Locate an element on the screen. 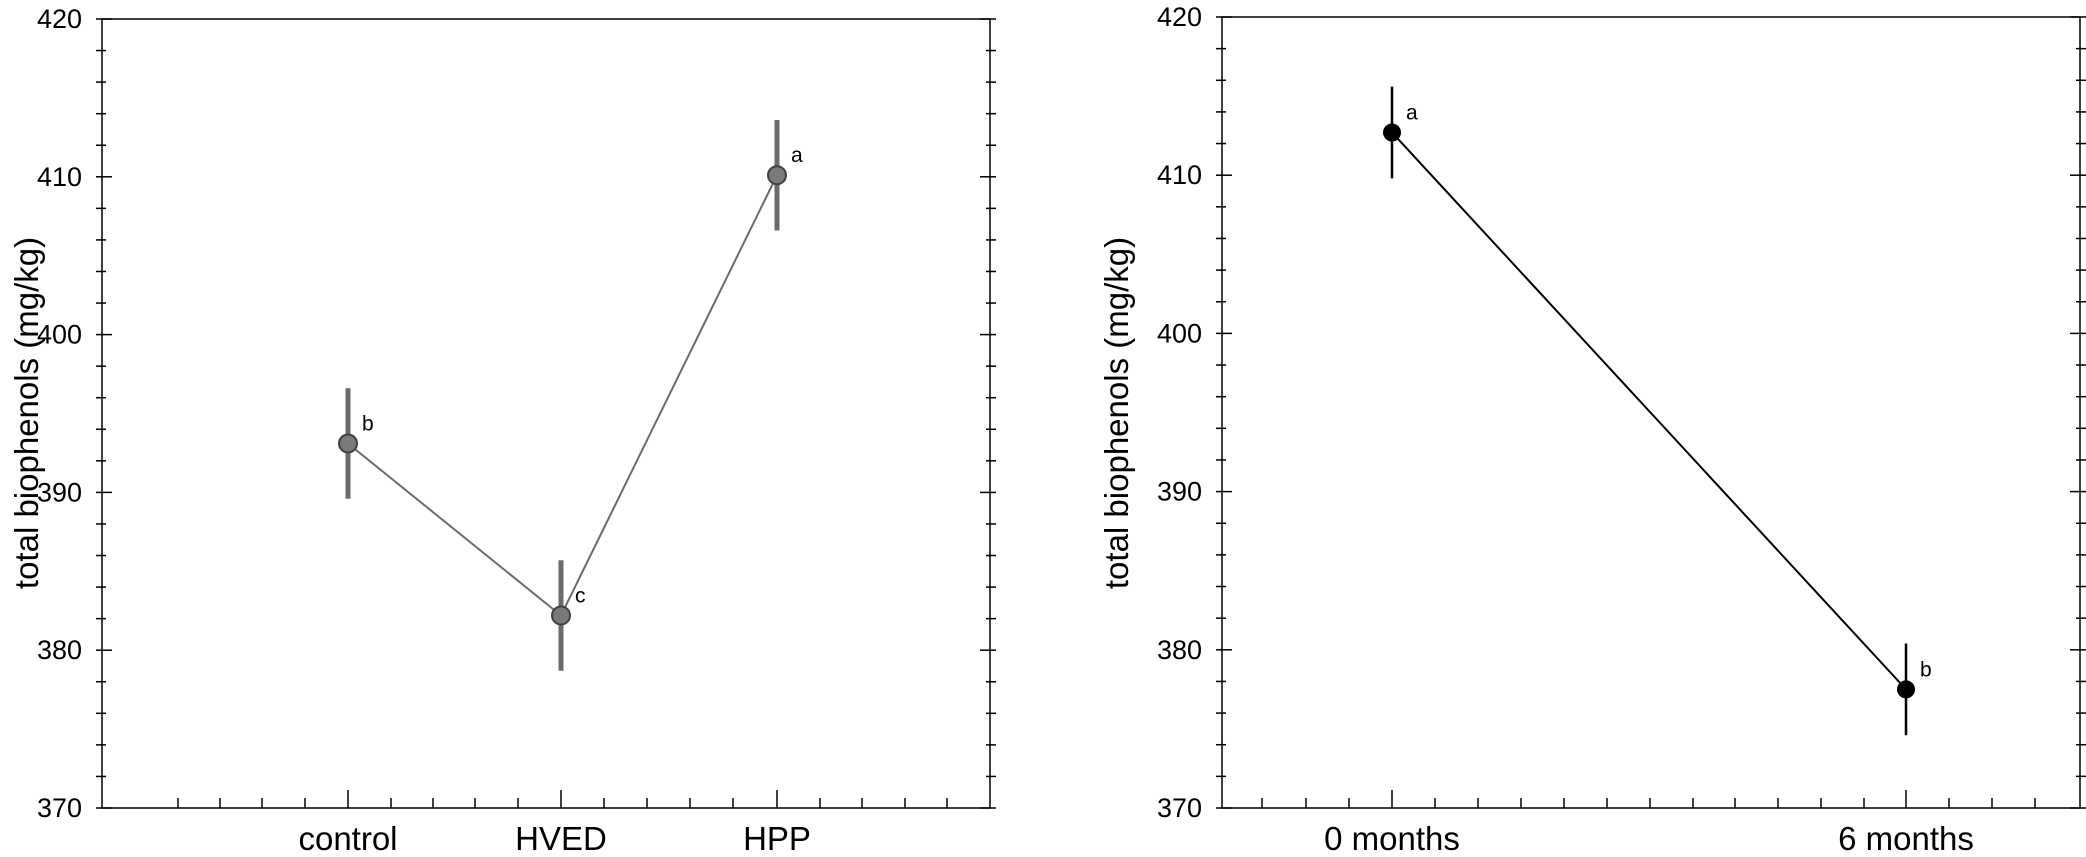 This screenshot has height=857, width=2086. x-tick-label: HVED is located at coordinates (561, 838).